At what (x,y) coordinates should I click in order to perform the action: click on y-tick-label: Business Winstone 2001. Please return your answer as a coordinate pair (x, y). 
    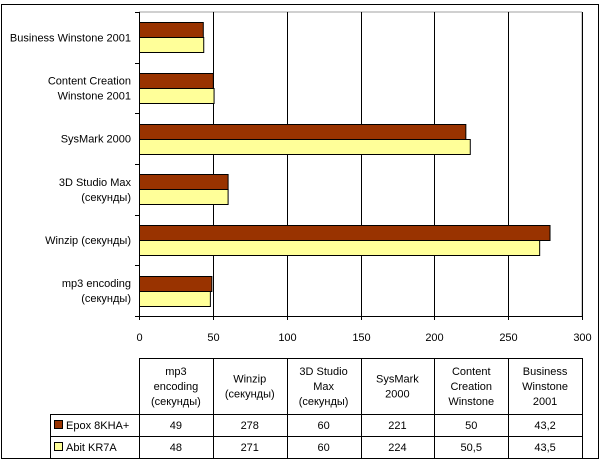
    Looking at the image, I should click on (70, 38).